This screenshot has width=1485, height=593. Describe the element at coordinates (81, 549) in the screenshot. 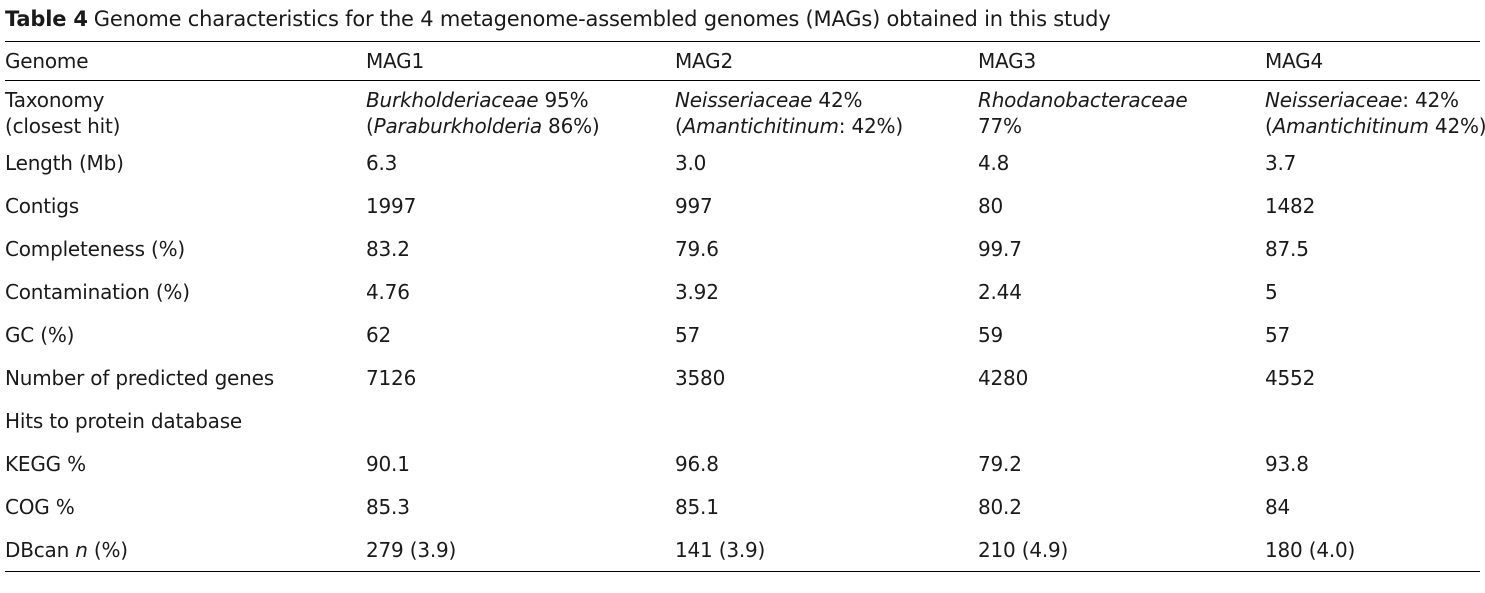

I see `dbcan-label-n: n` at that location.